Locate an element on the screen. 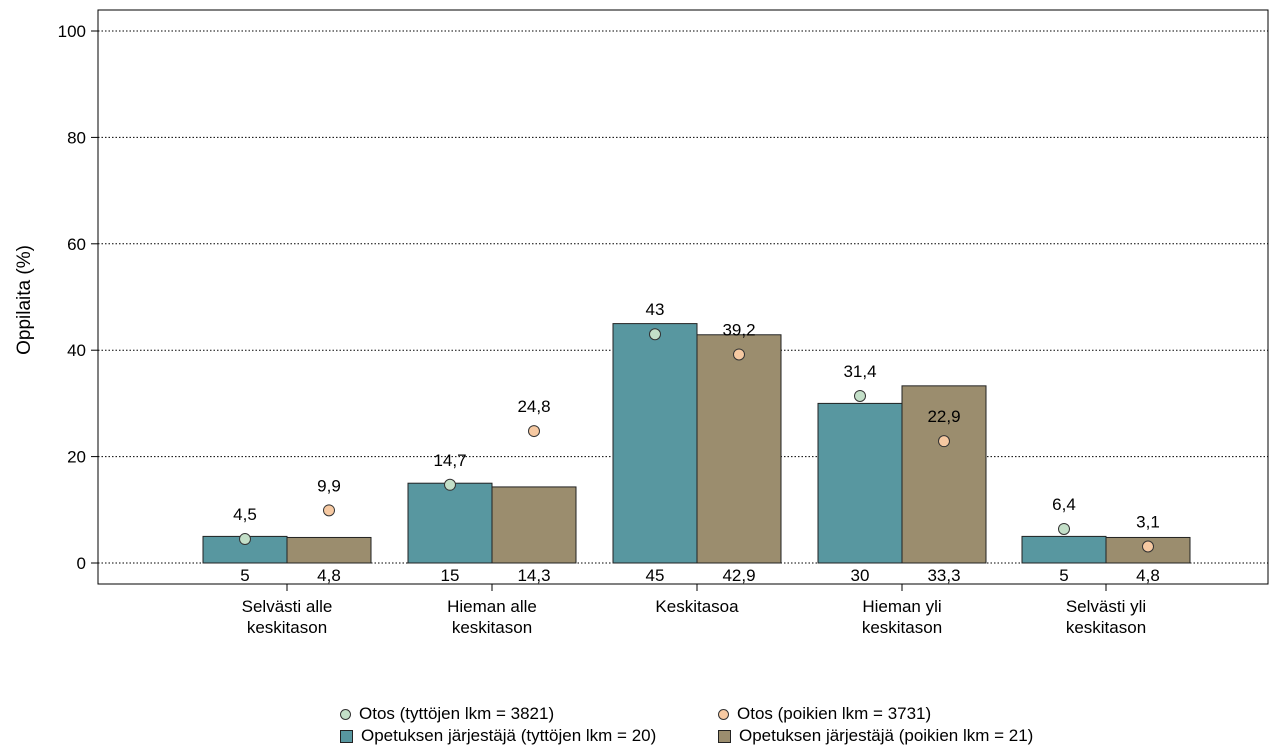 Image resolution: width=1274 pixels, height=751 pixels. x-tick-label: Hieman yli is located at coordinates (901, 606).